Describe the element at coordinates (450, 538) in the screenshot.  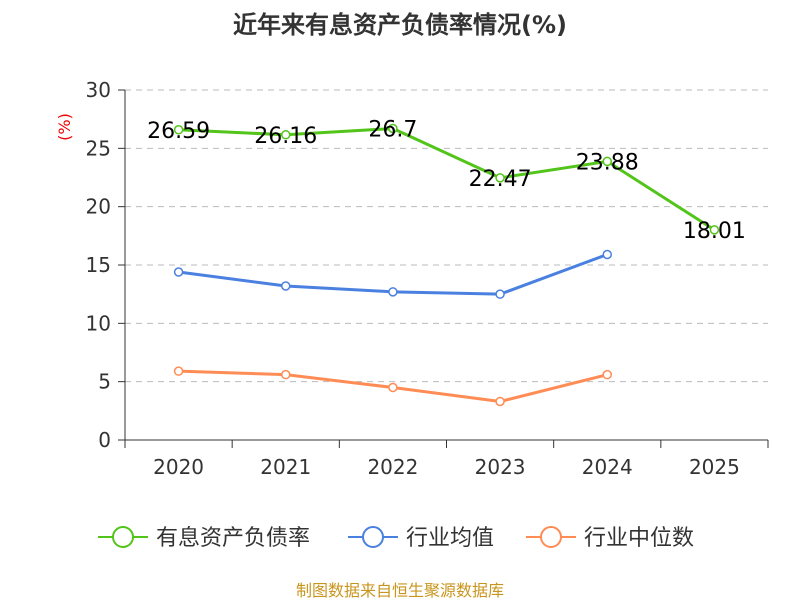
I see `legend-label: 行业均值` at that location.